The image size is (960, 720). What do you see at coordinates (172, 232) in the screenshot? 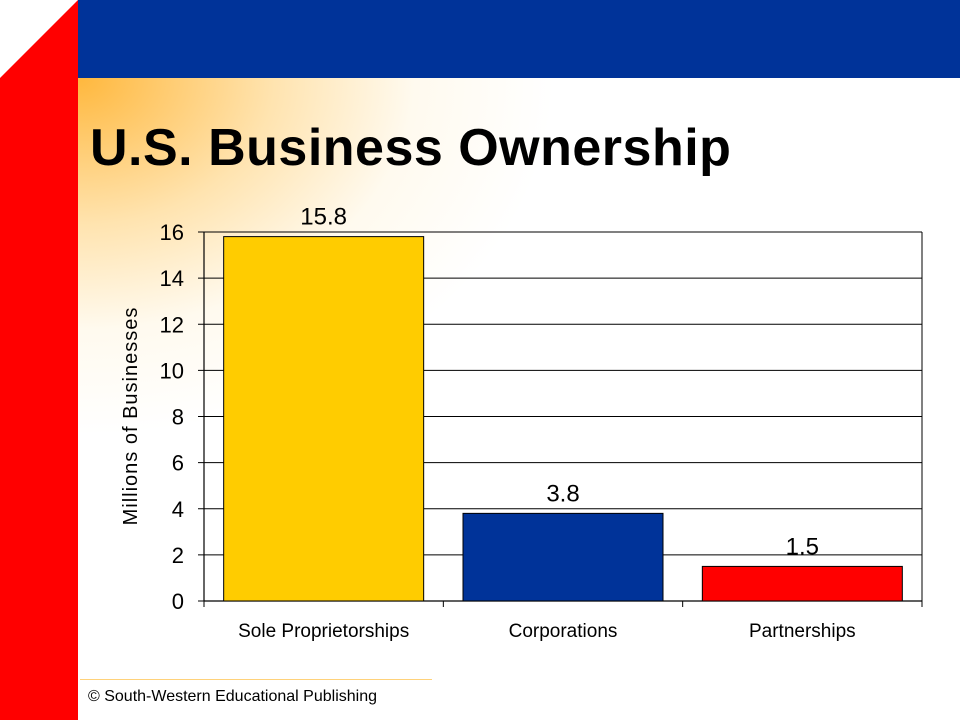
I see `y-tick-label: 16` at bounding box center [172, 232].